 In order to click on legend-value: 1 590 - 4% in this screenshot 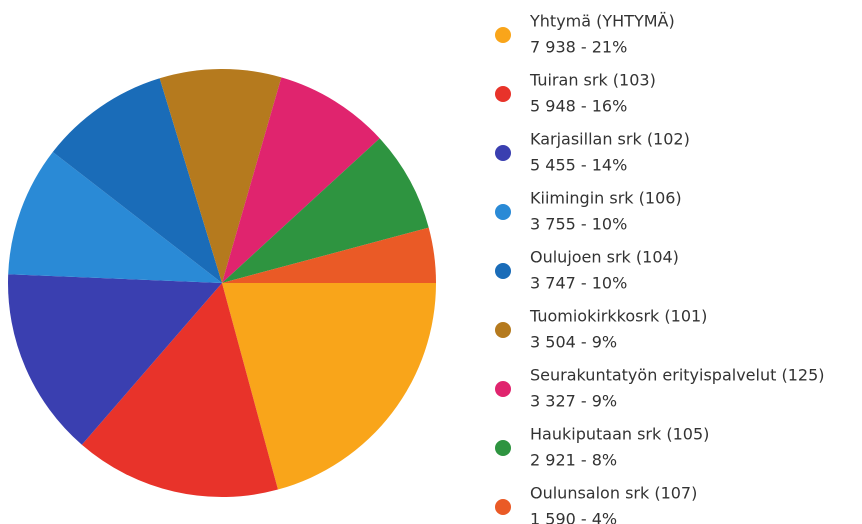, I will do `click(573, 517)`.